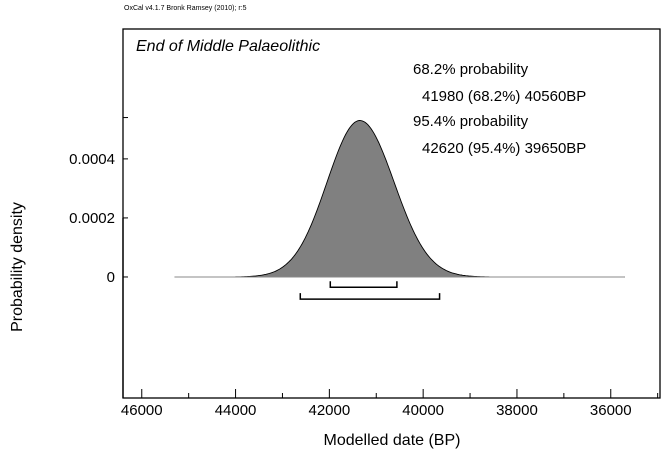  What do you see at coordinates (423, 410) in the screenshot?
I see `x-tick-label: 40000` at bounding box center [423, 410].